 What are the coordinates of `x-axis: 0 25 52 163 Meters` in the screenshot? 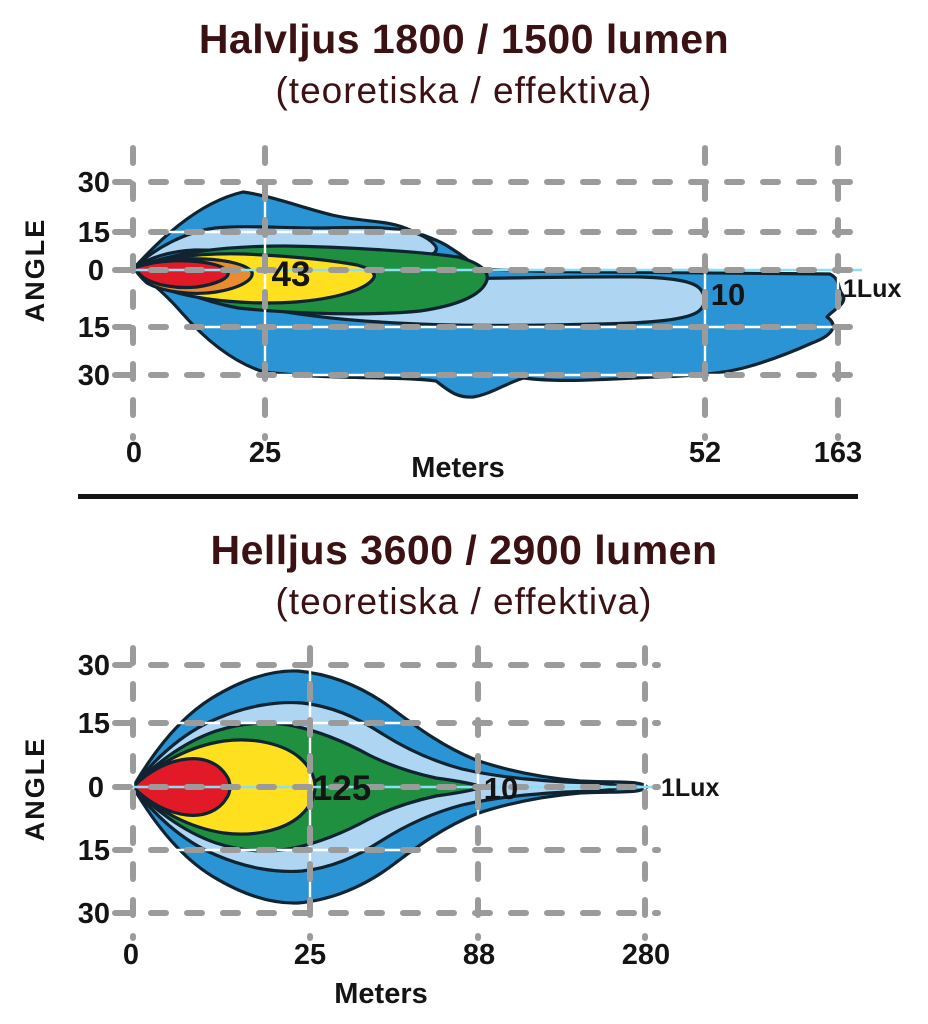 It's located at (494, 460).